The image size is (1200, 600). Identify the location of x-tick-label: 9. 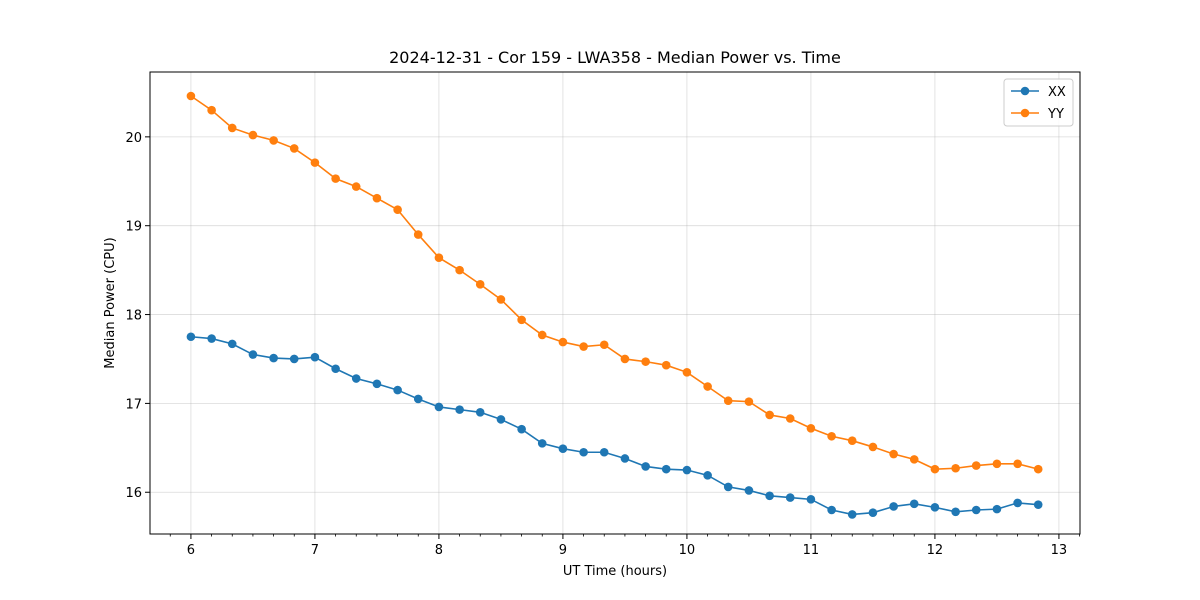
(563, 550).